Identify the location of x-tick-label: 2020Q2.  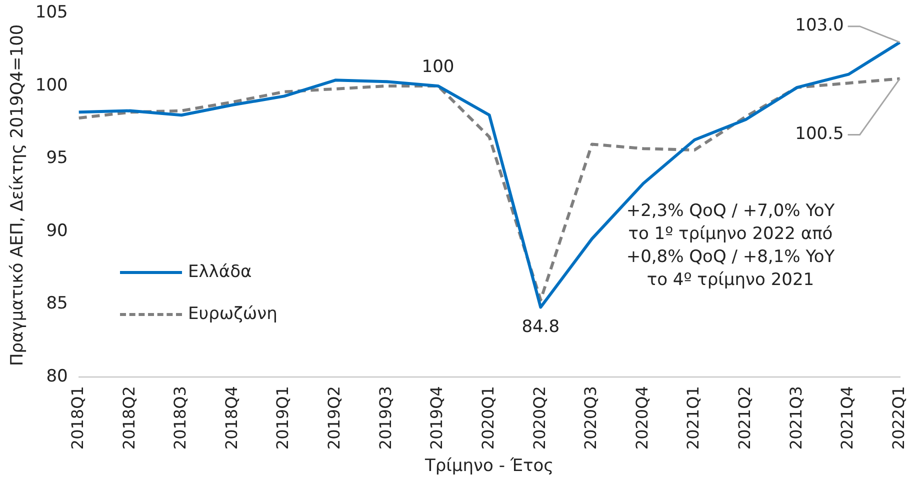
(539, 418).